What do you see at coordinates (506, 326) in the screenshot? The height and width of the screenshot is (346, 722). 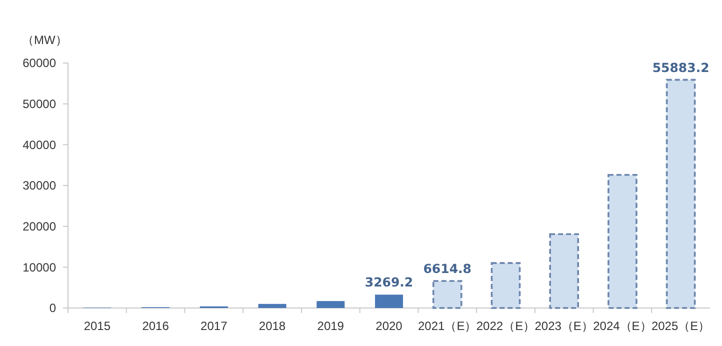 I see `x-tick-label: 2022（E）` at bounding box center [506, 326].